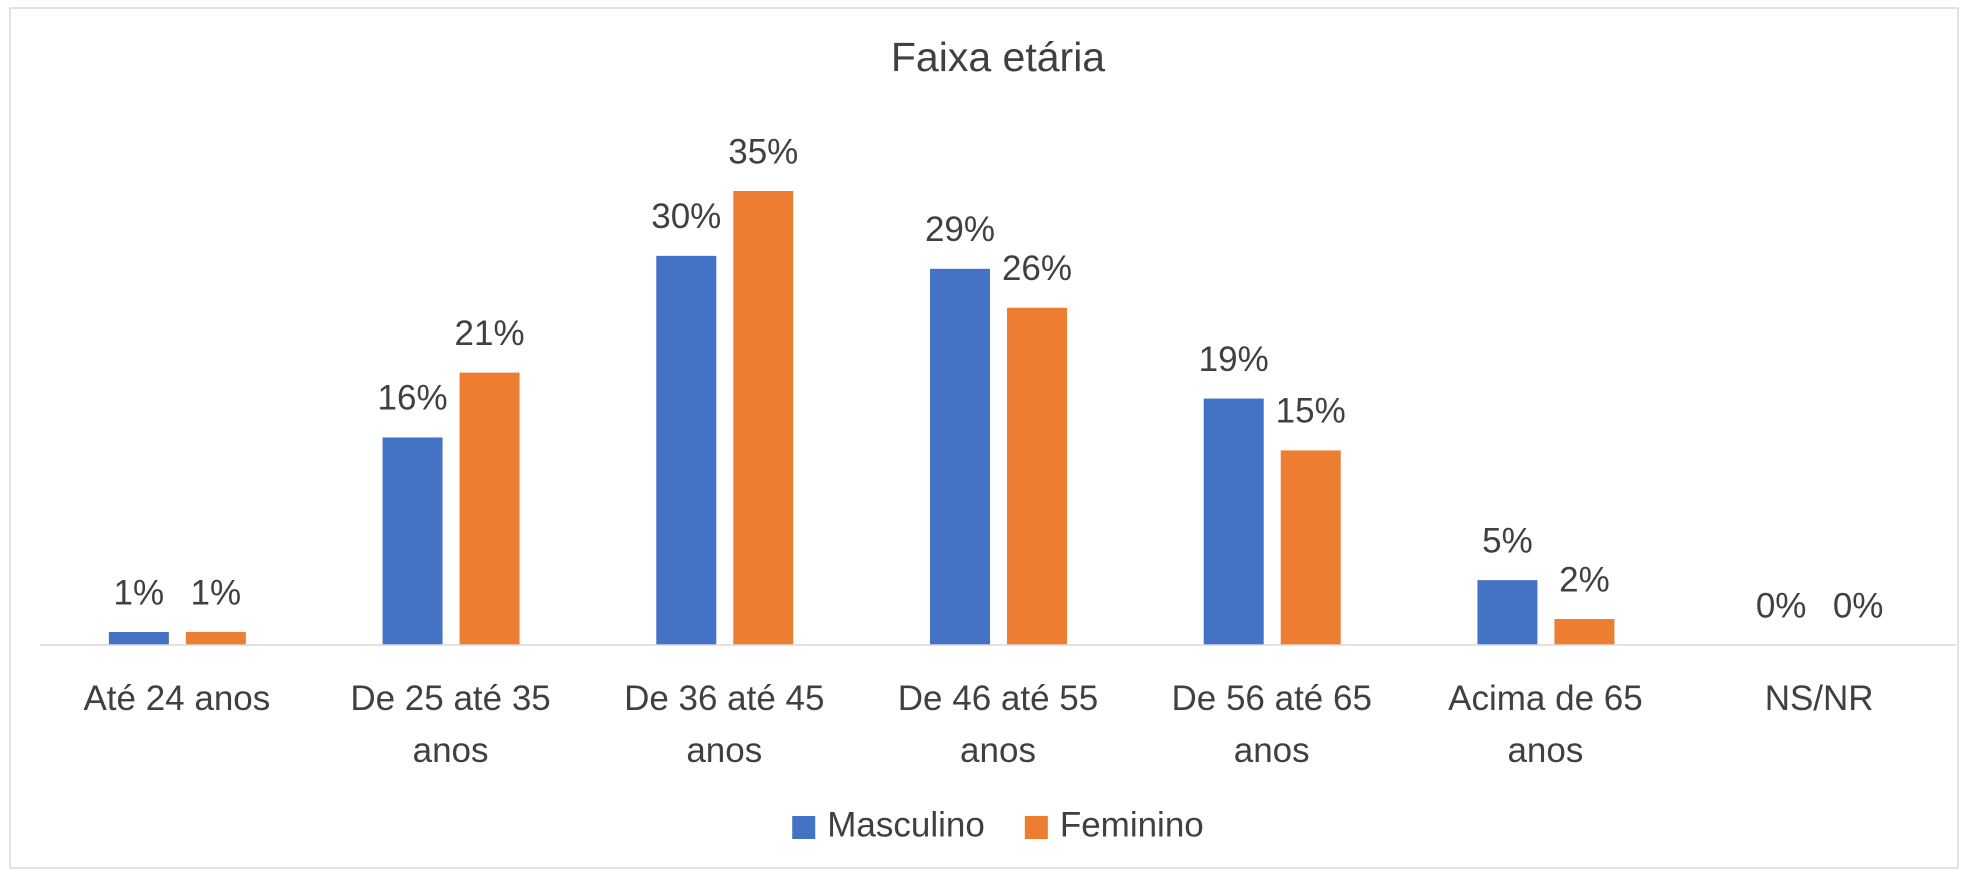 The width and height of the screenshot is (1969, 875). I want to click on data-label: 35%, so click(763, 151).